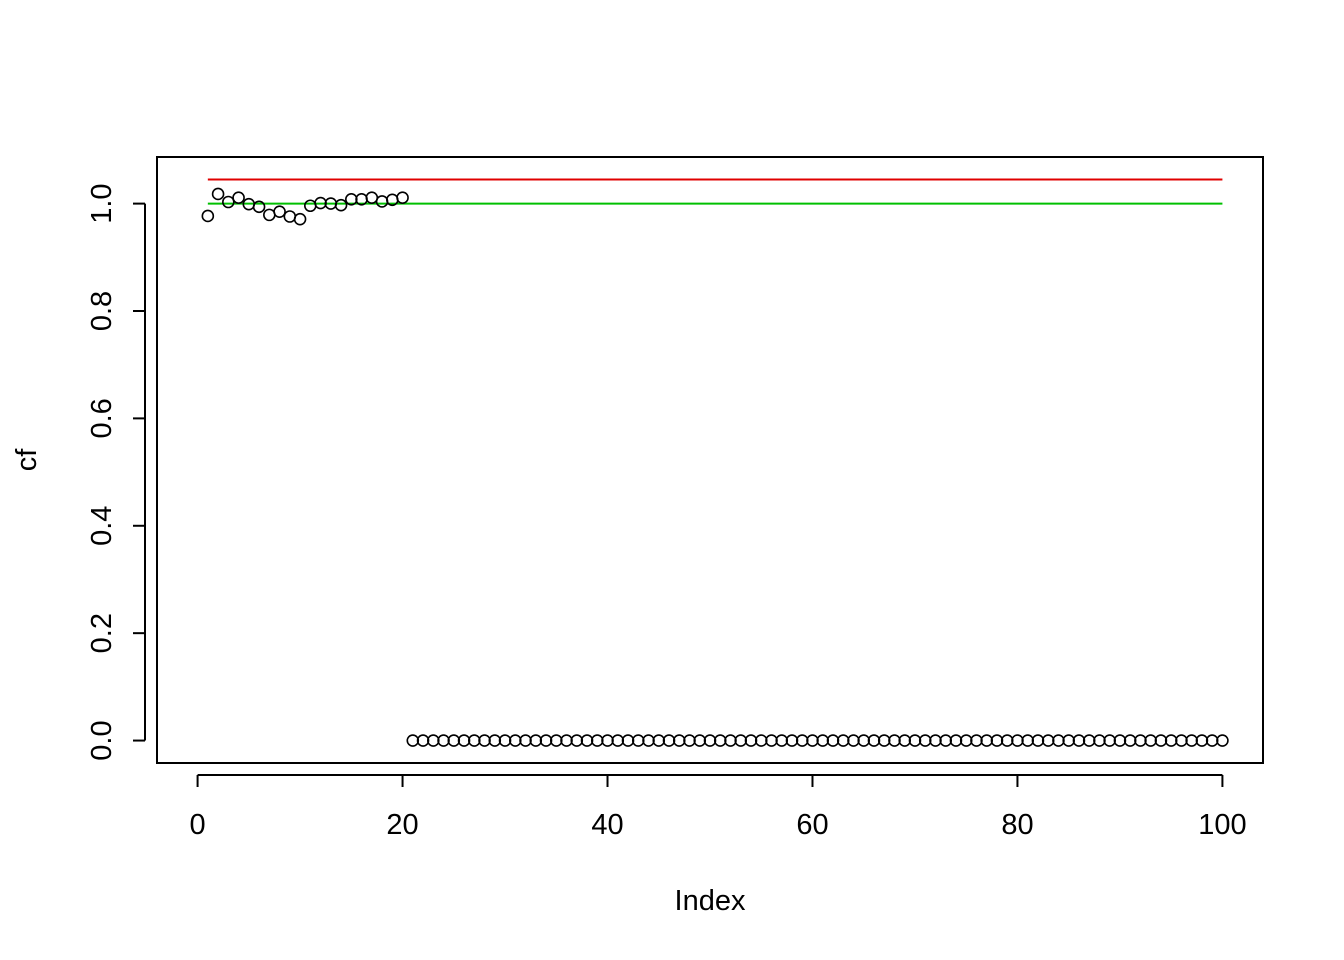  What do you see at coordinates (1222, 825) in the screenshot?
I see `x-tick-label: 100` at bounding box center [1222, 825].